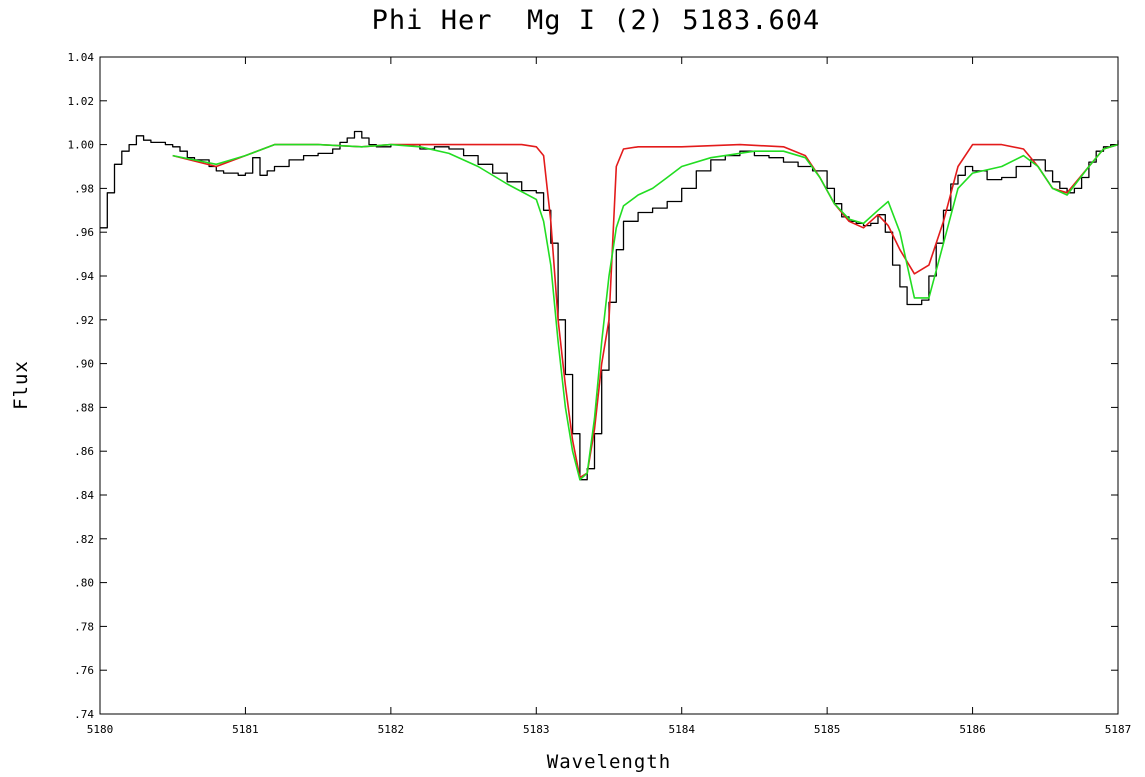  What do you see at coordinates (81, 145) in the screenshot?
I see `y-tick-label: 1.00` at bounding box center [81, 145].